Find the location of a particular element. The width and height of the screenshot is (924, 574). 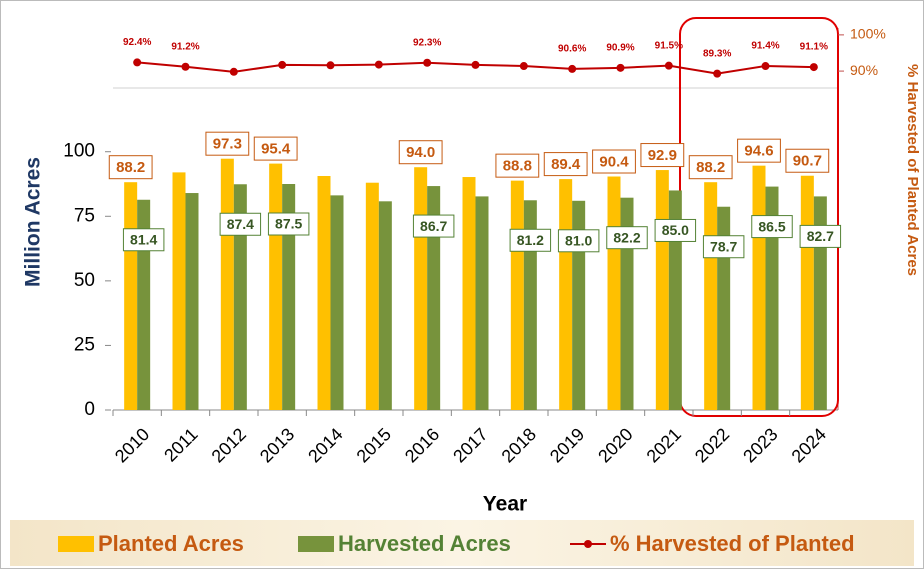

data-label: 91.1% is located at coordinates (814, 47).